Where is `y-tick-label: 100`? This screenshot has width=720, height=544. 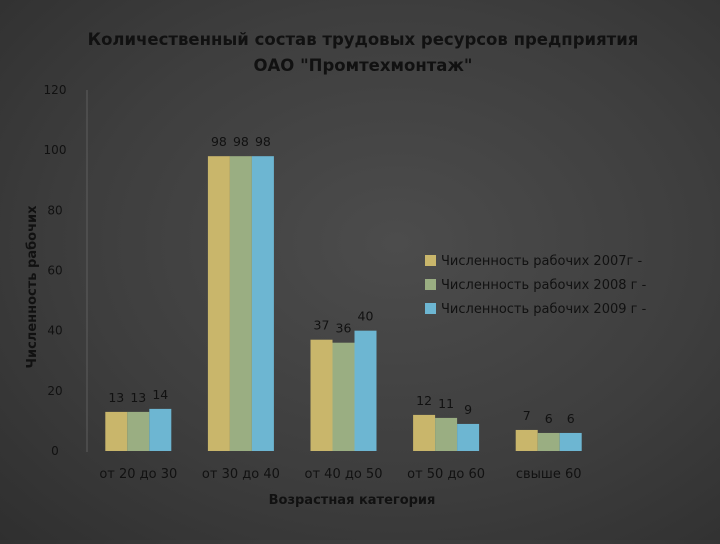
y-tick-label: 100 is located at coordinates (55, 150).